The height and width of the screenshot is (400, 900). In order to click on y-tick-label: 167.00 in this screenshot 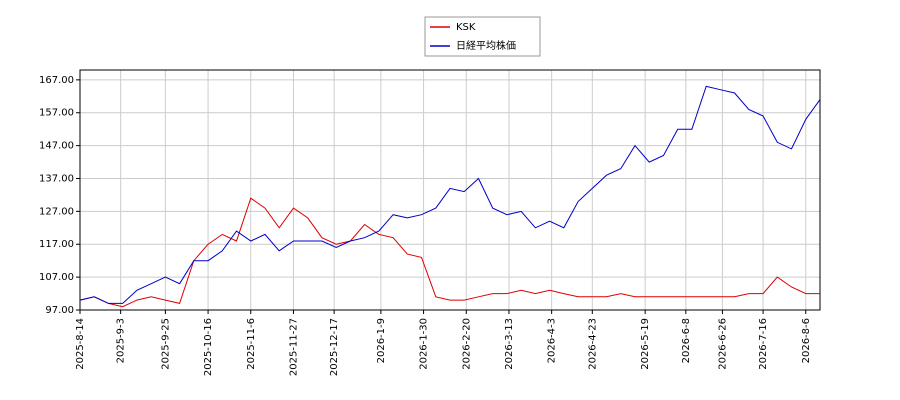, I will do `click(56, 80)`.